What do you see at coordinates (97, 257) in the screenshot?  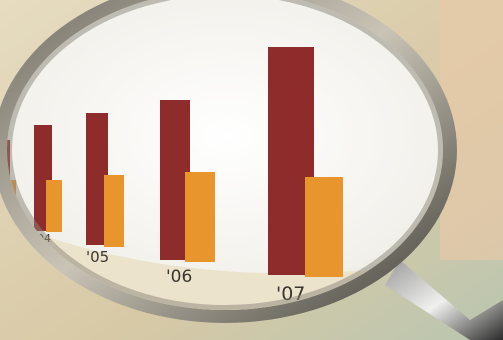 I see `year-label: '05` at bounding box center [97, 257].